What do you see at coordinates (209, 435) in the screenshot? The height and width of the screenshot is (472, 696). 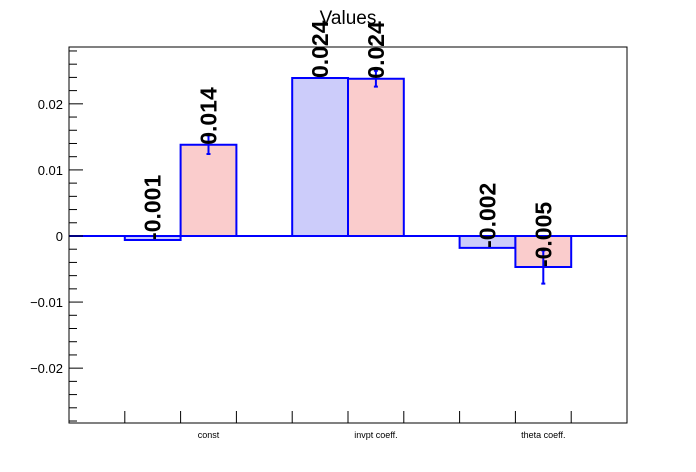 I see `x-category-label: const` at bounding box center [209, 435].